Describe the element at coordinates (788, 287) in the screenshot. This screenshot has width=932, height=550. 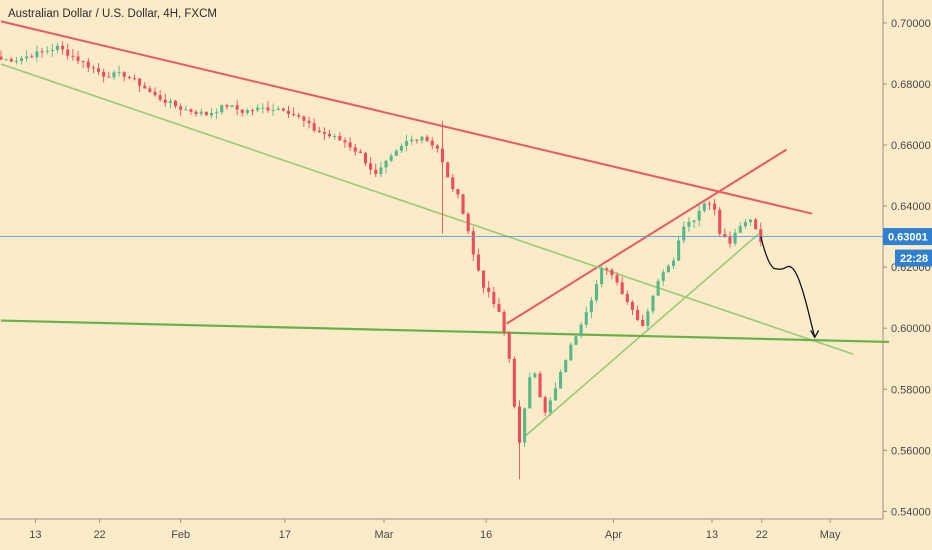
I see `projection-path` at that location.